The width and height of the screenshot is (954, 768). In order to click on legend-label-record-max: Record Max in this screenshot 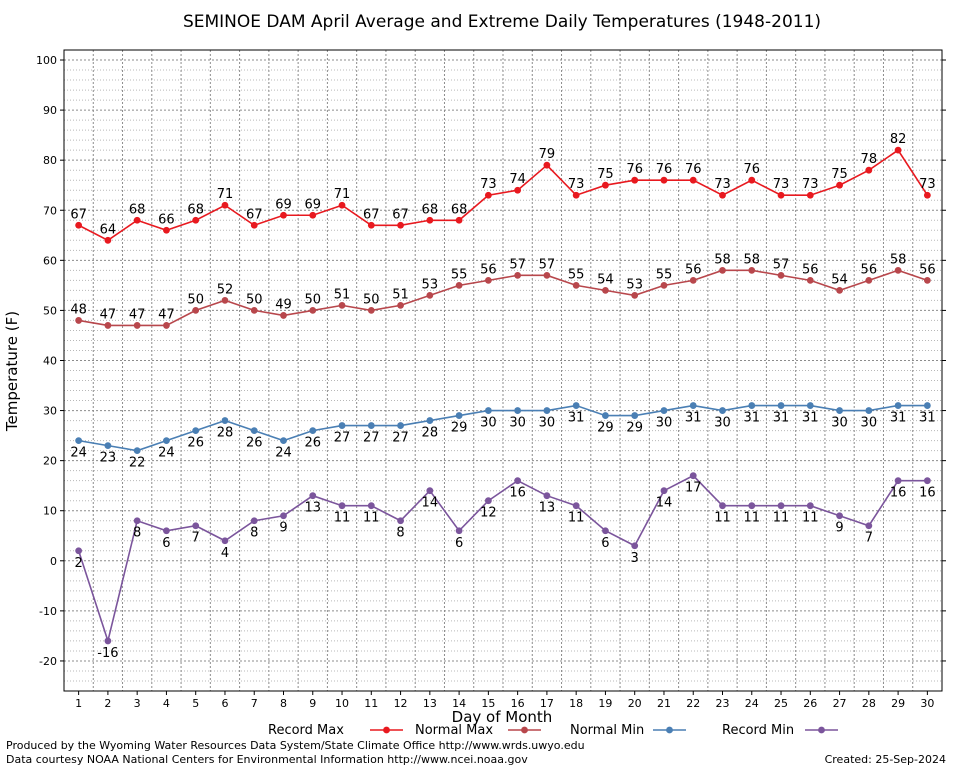, I will do `click(306, 730)`.